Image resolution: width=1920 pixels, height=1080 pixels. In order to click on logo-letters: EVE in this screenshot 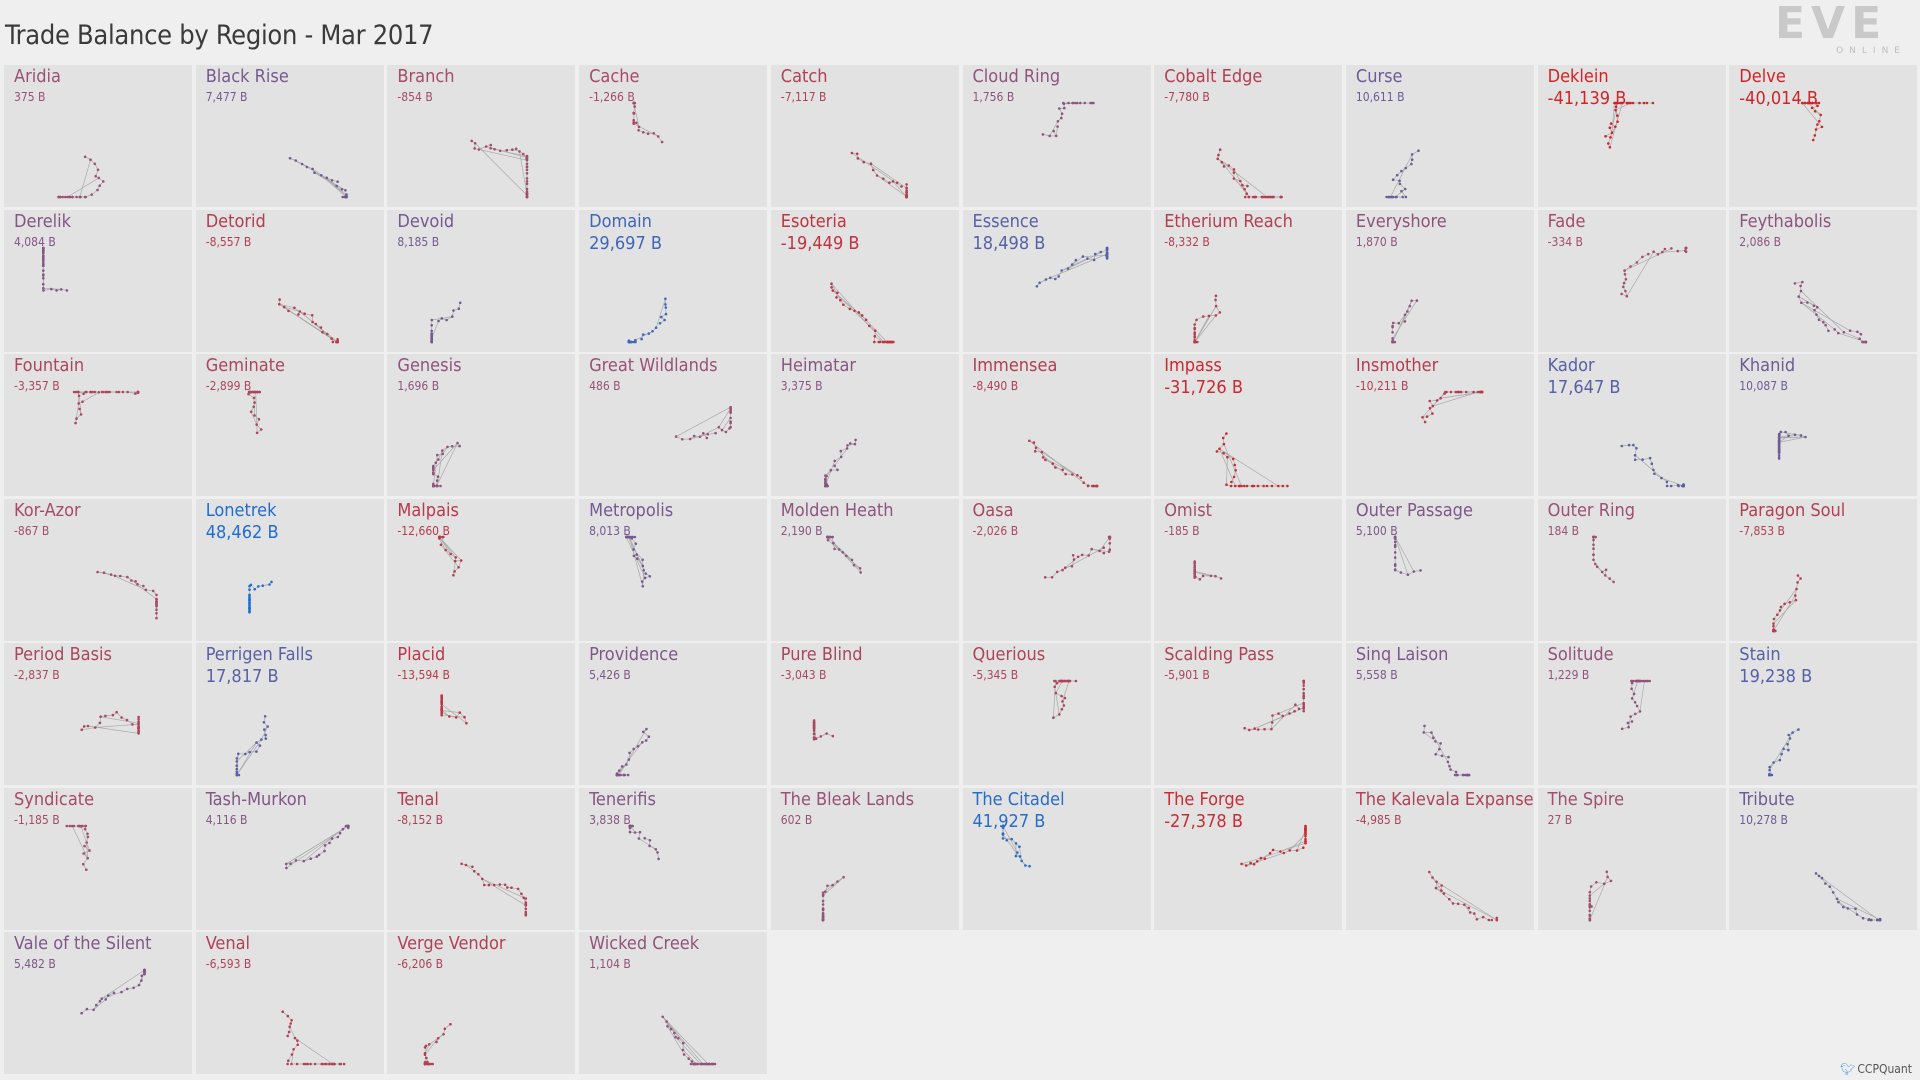, I will do `click(1831, 24)`.